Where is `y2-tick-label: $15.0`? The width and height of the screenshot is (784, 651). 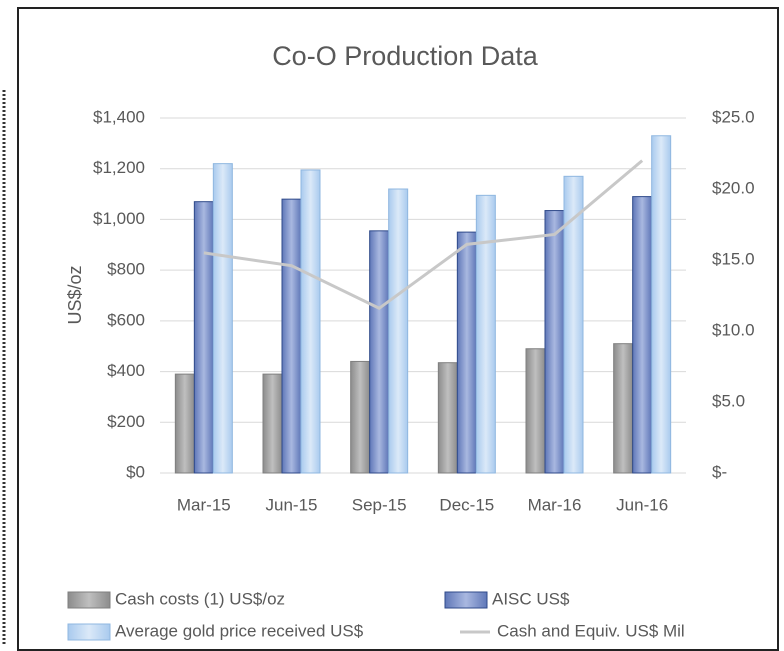 y2-tick-label: $15.0 is located at coordinates (733, 258).